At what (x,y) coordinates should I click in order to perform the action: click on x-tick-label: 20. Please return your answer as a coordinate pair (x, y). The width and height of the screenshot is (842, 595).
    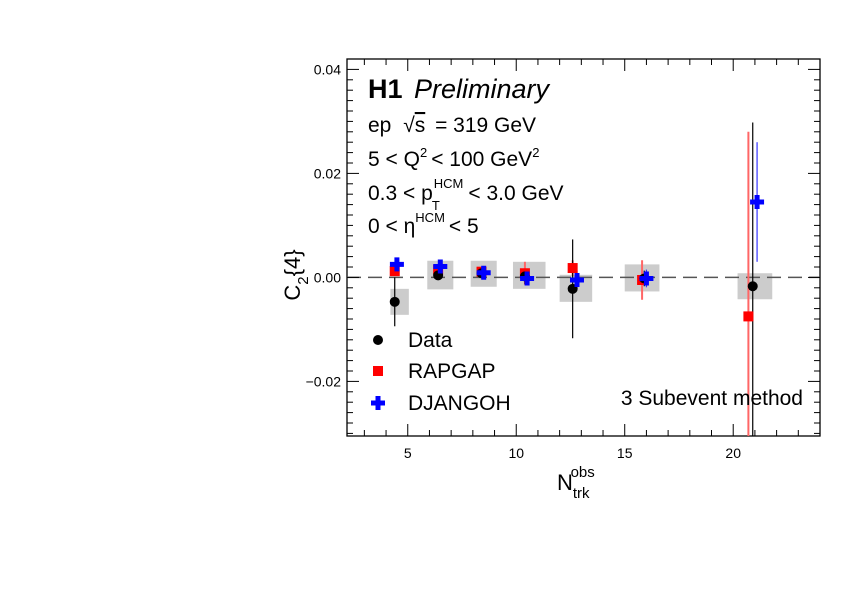
    Looking at the image, I should click on (733, 453).